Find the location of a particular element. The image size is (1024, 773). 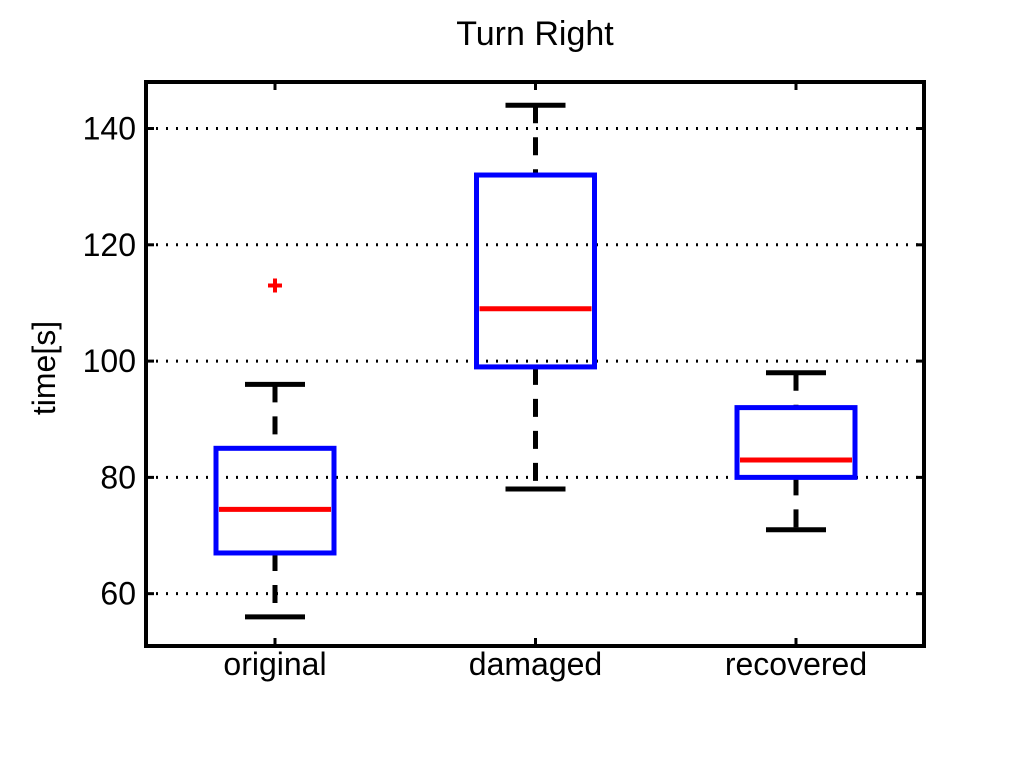

box-group-recovered is located at coordinates (796, 451).